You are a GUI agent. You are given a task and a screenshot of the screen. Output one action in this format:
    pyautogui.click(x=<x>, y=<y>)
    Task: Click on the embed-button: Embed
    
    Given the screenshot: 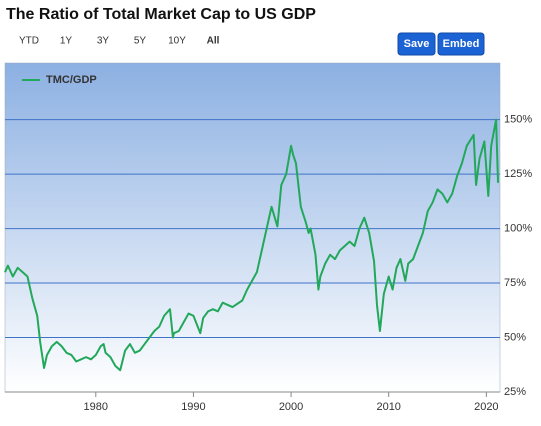 What is the action you would take?
    pyautogui.click(x=461, y=44)
    